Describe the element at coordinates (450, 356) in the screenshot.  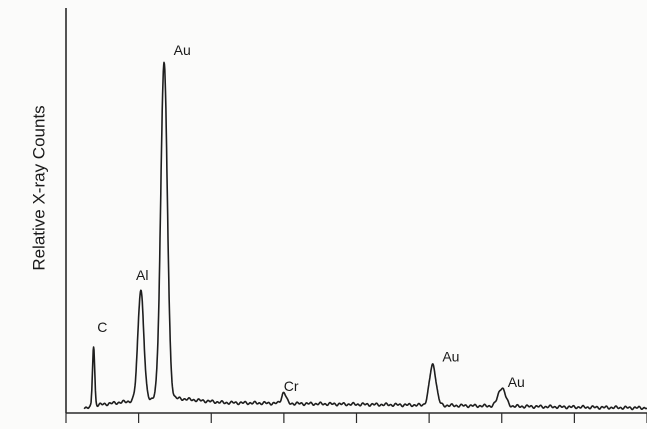
I see `peak-label-4: Au` at that location.